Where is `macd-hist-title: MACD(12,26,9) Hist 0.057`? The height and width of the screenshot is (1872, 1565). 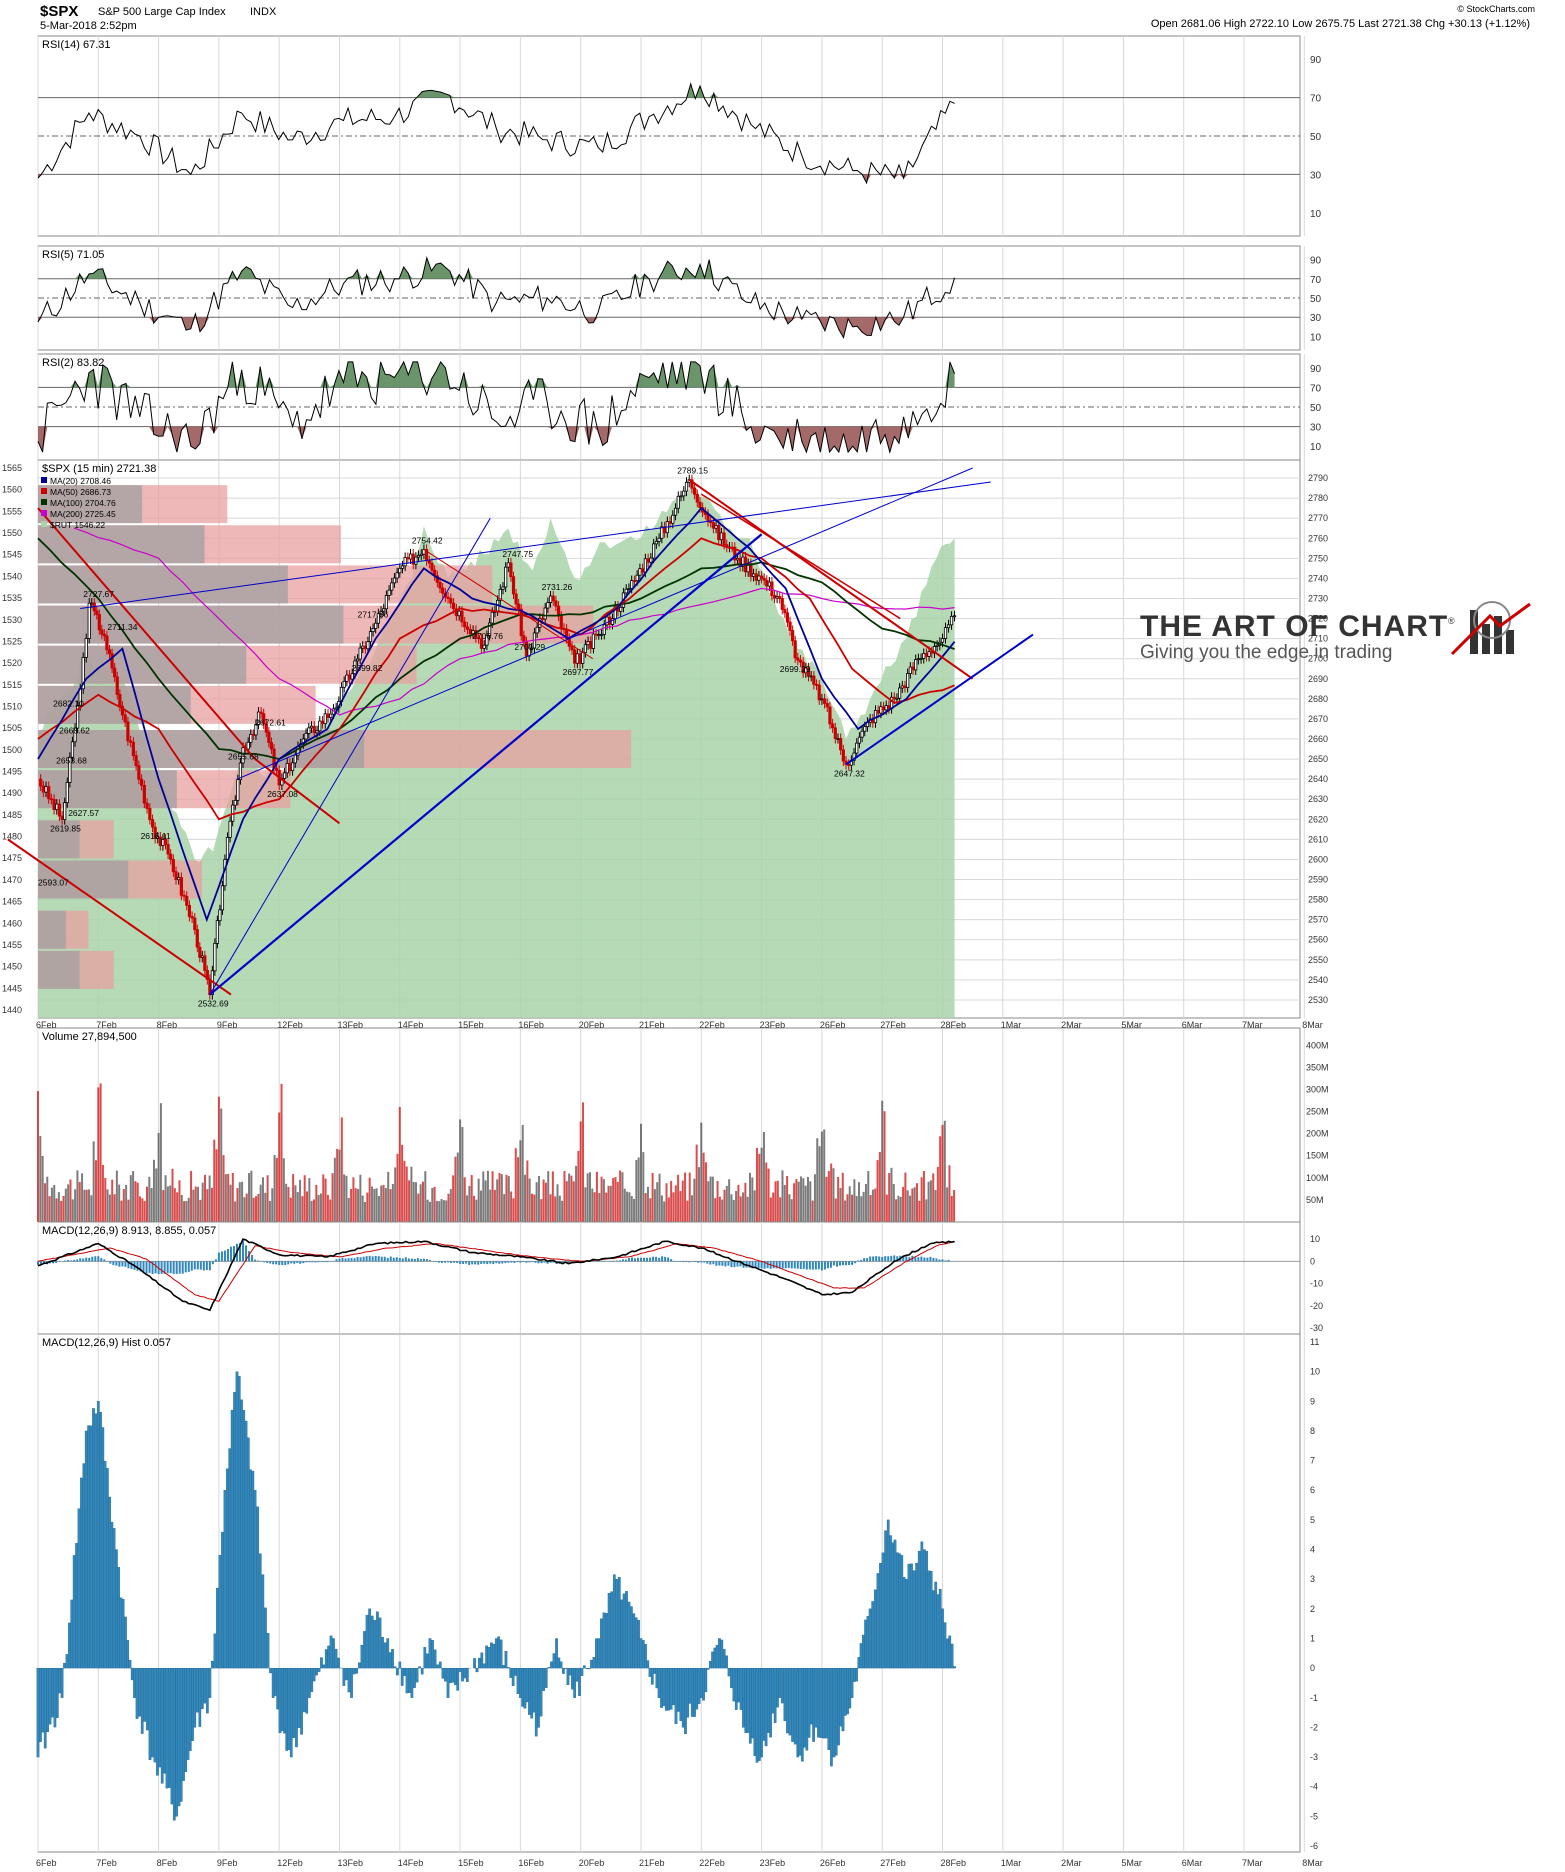
macd-hist-title: MACD(12,26,9) Hist 0.057 is located at coordinates (106, 1343).